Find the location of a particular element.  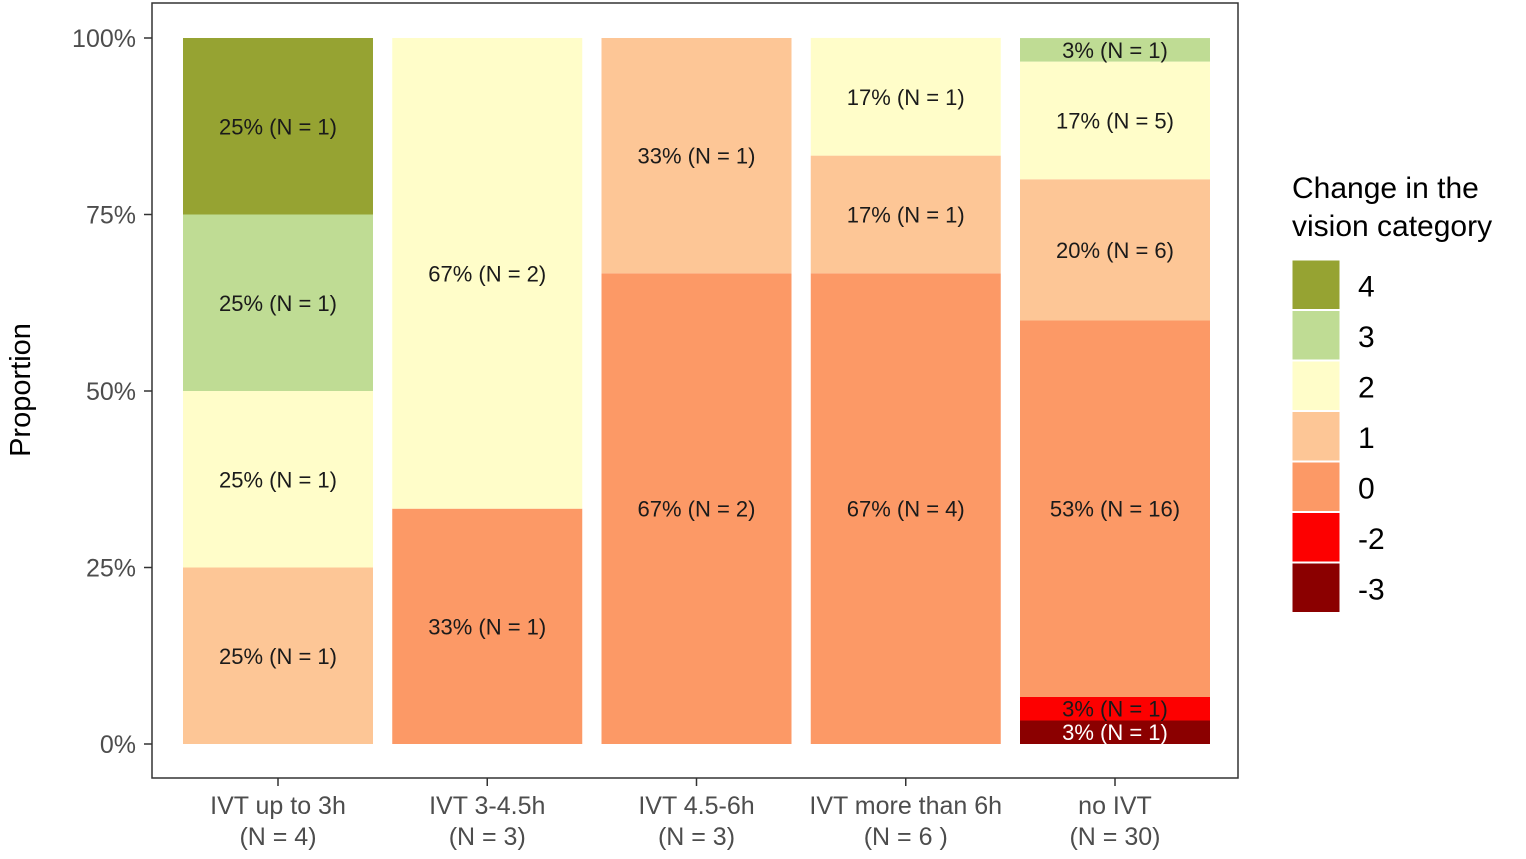

legend-title-line1: Change in the is located at coordinates (1385, 188).